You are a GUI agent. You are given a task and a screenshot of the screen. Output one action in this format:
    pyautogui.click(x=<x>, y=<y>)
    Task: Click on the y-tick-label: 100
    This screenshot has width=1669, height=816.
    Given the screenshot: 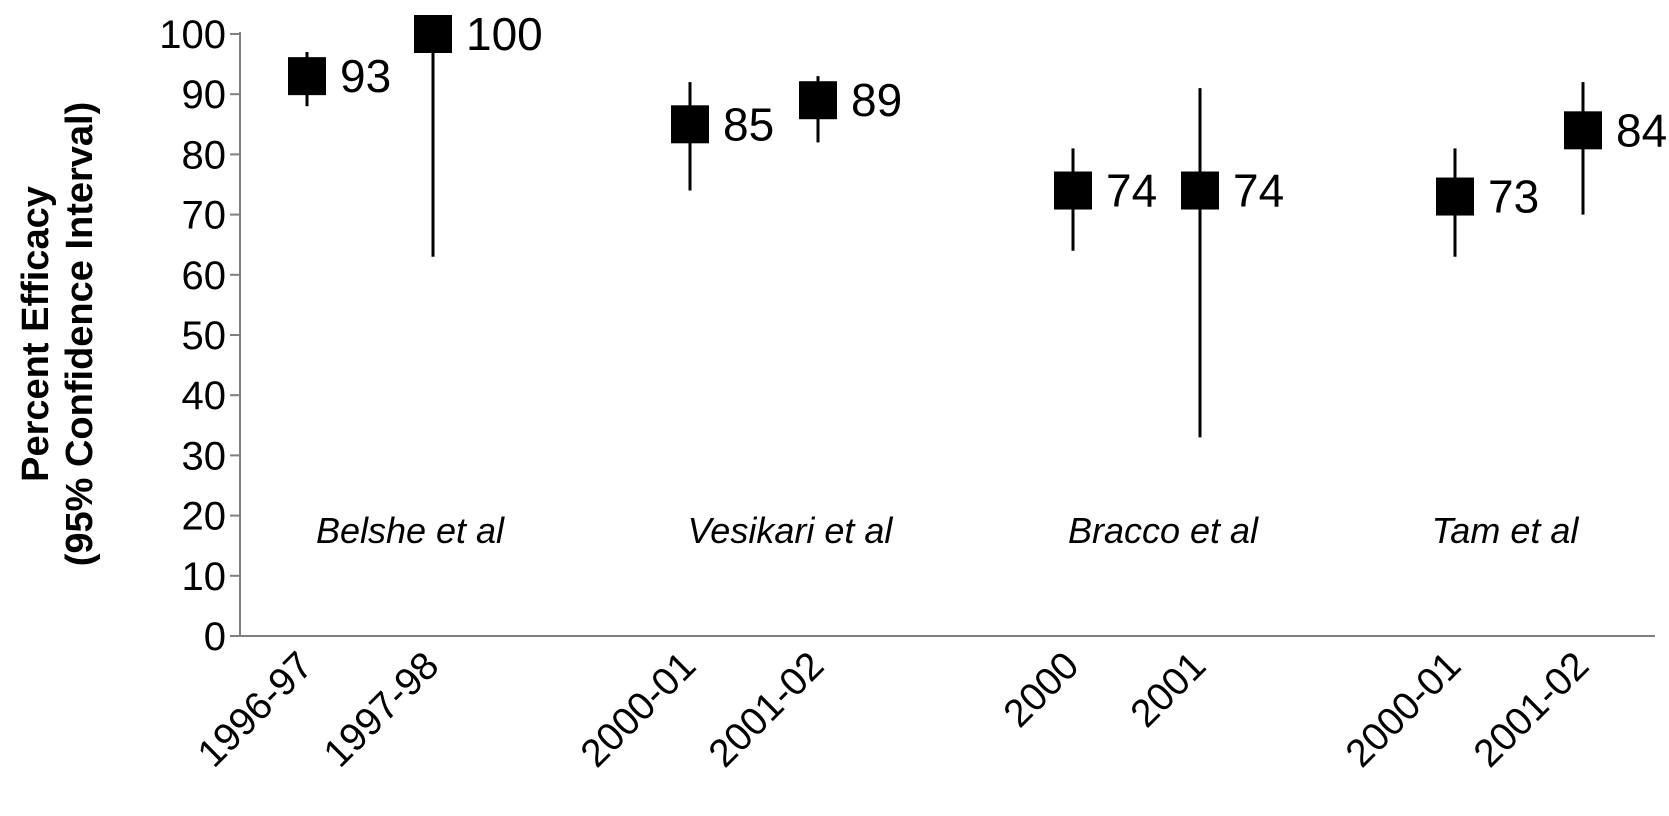 What is the action you would take?
    pyautogui.click(x=192, y=35)
    